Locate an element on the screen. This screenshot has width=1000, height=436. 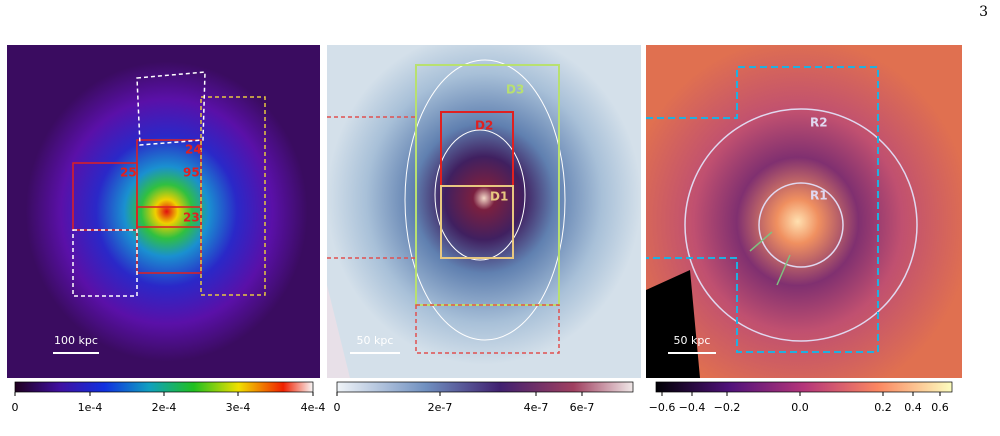
tick-label: 0.0 is located at coordinates (800, 407).